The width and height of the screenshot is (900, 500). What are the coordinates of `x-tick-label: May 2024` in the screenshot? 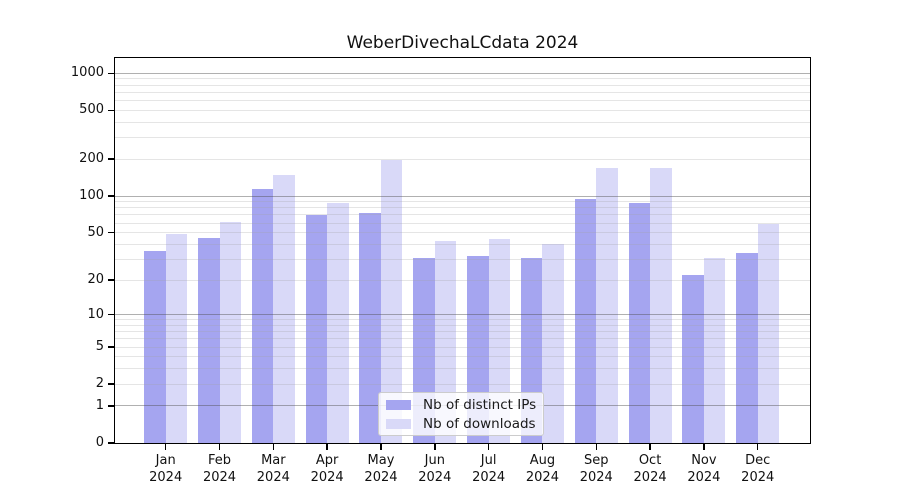 It's located at (381, 469).